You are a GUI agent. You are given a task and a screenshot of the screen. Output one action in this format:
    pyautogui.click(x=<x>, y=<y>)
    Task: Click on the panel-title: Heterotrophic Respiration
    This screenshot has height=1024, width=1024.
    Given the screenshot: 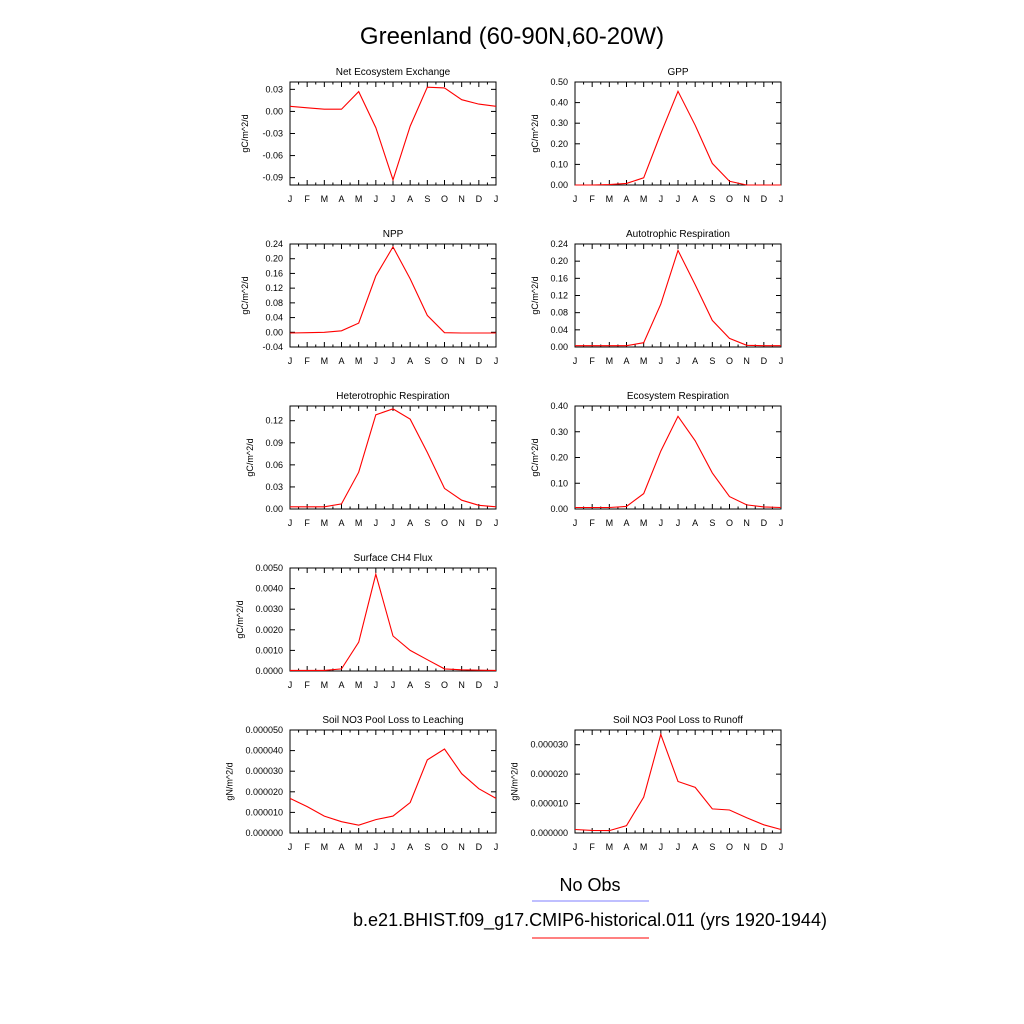 What is the action you would take?
    pyautogui.click(x=392, y=396)
    